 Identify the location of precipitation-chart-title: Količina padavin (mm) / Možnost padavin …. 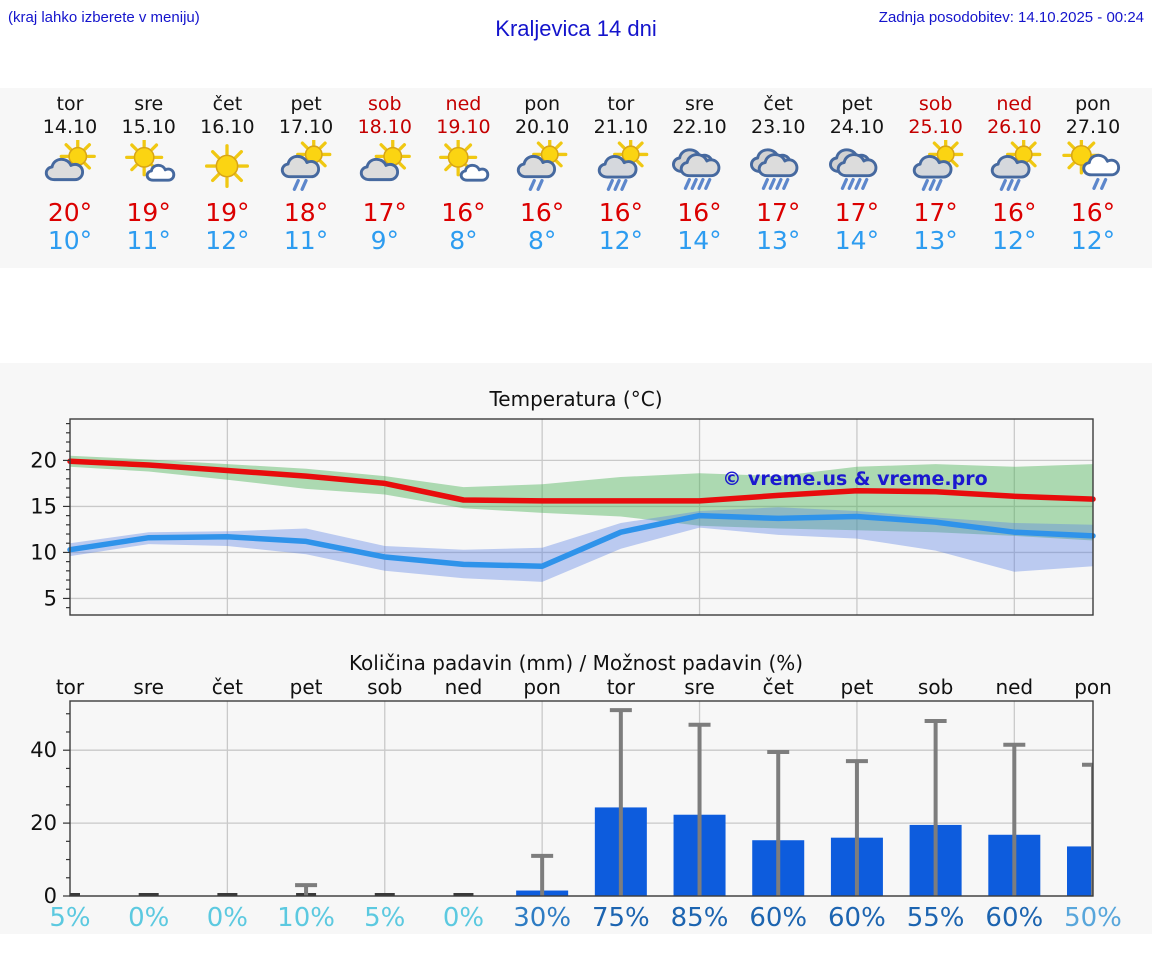
(576, 663).